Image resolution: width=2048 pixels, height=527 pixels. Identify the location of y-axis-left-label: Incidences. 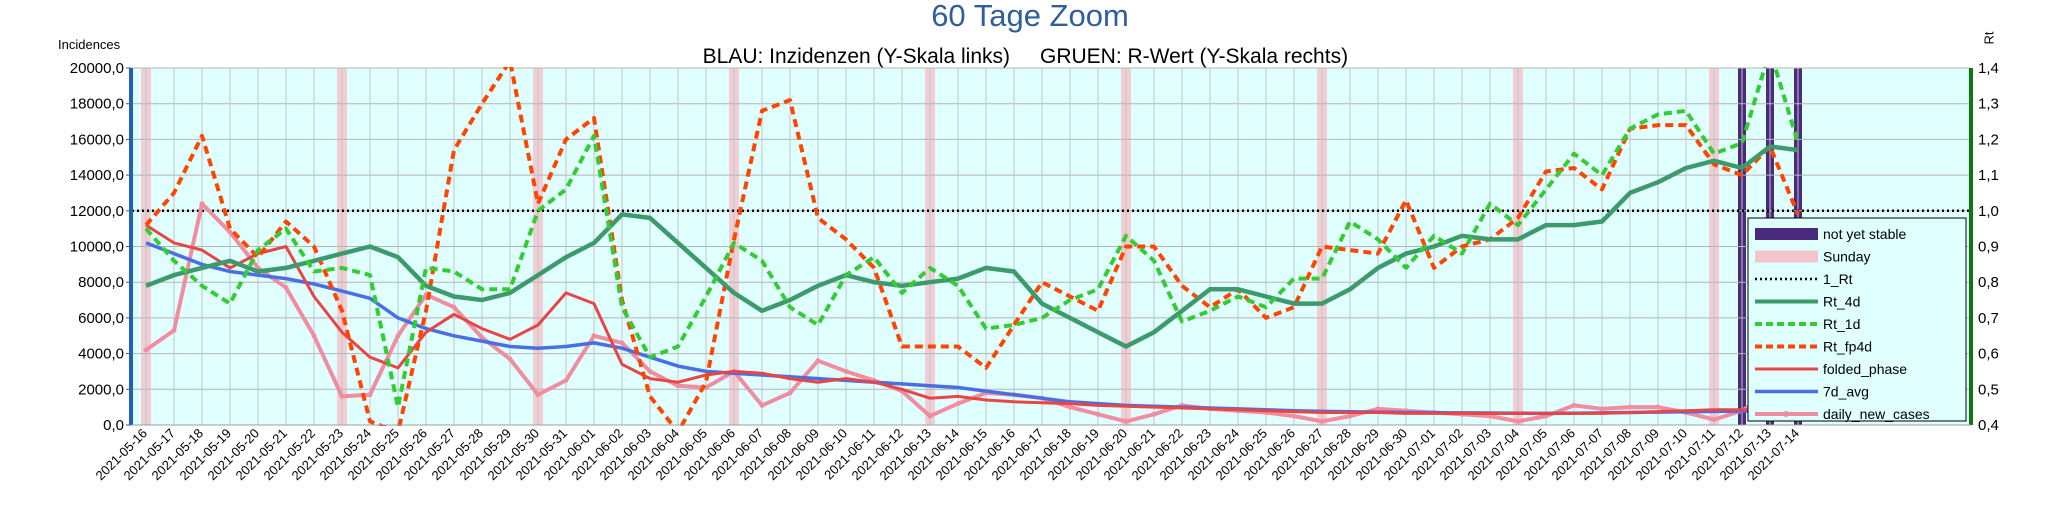
(89, 44).